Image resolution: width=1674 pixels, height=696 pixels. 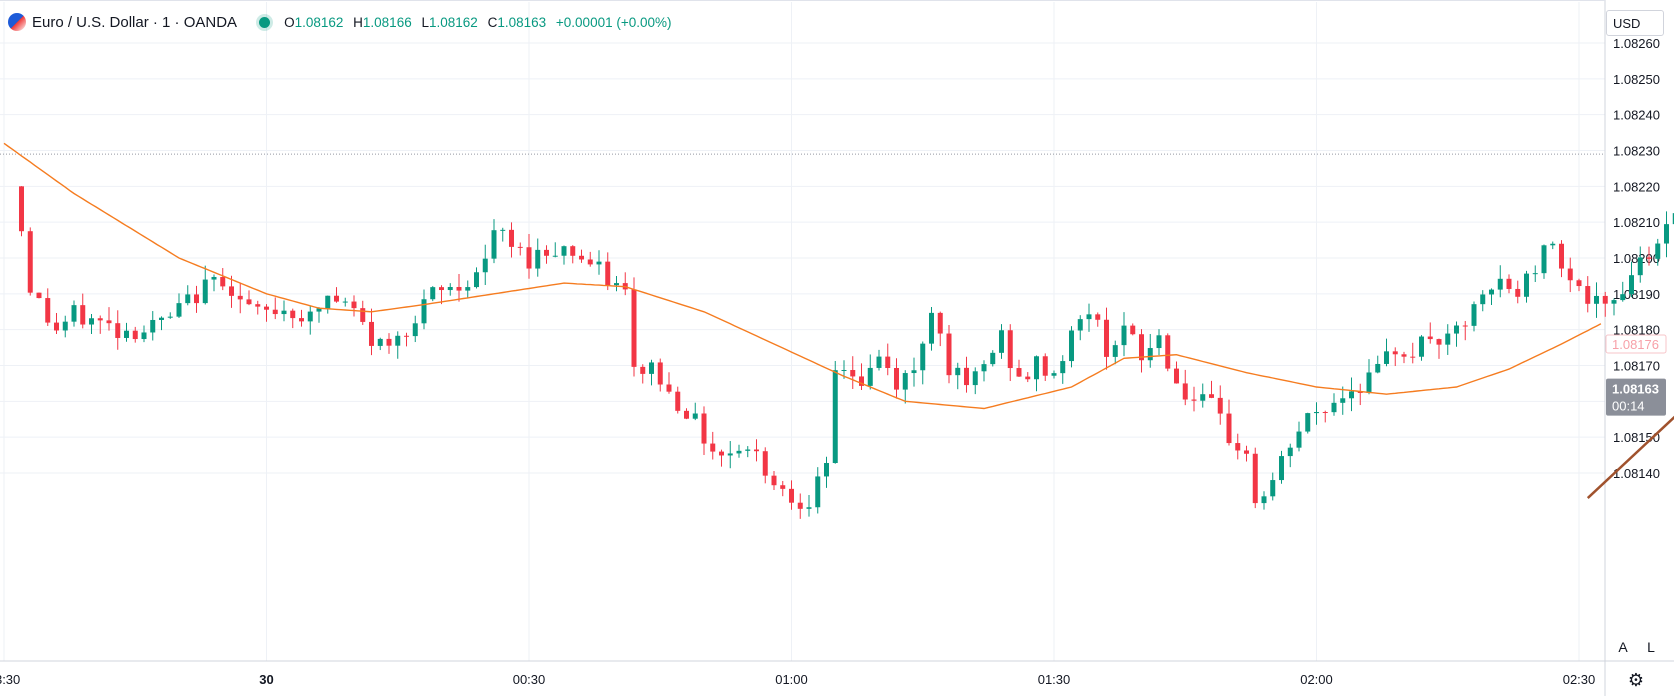 I want to click on y-tick-label: 1.08140, so click(x=1636, y=473).